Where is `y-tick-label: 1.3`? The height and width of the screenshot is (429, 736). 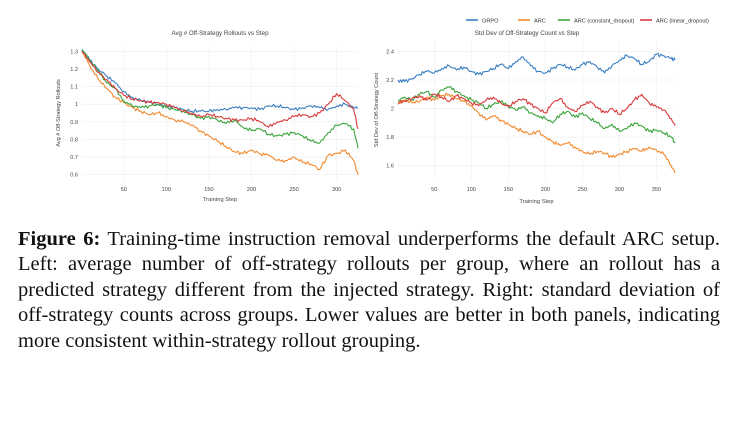
y-tick-label: 1.3 is located at coordinates (74, 52).